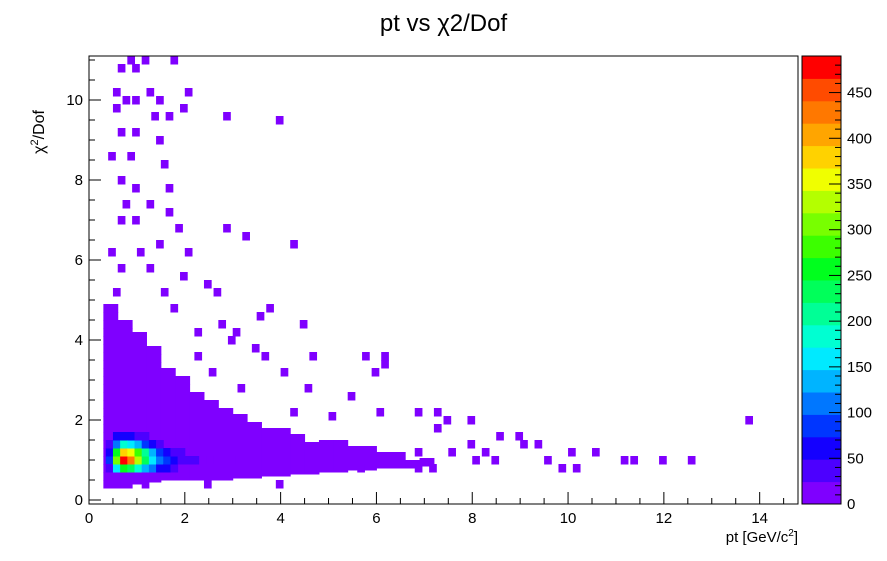 This screenshot has width=887, height=561. Describe the element at coordinates (79, 420) in the screenshot. I see `y-tick-label: 2` at that location.